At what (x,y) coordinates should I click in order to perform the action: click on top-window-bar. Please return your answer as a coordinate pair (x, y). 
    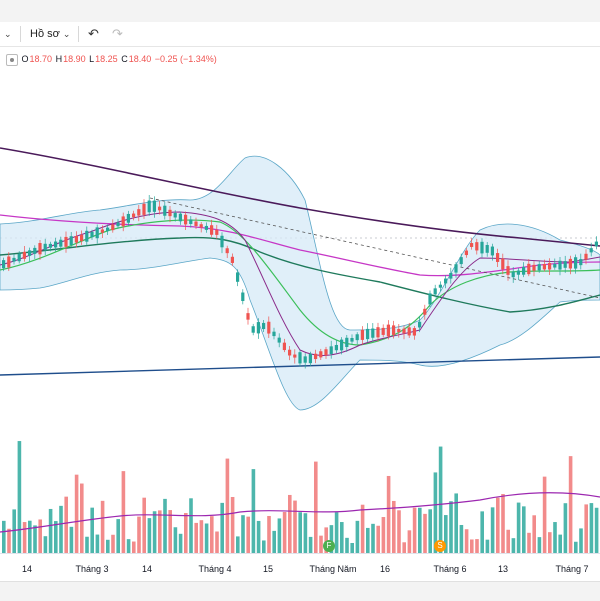
    Looking at the image, I should click on (300, 11).